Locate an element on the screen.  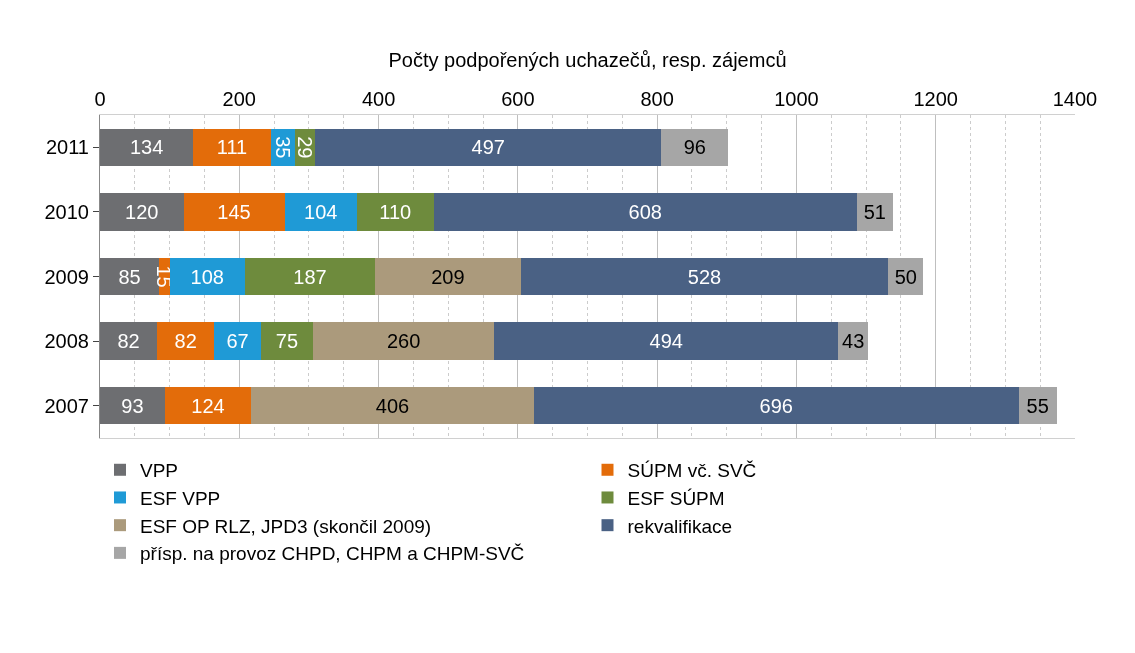
data-label: 108 is located at coordinates (207, 276).